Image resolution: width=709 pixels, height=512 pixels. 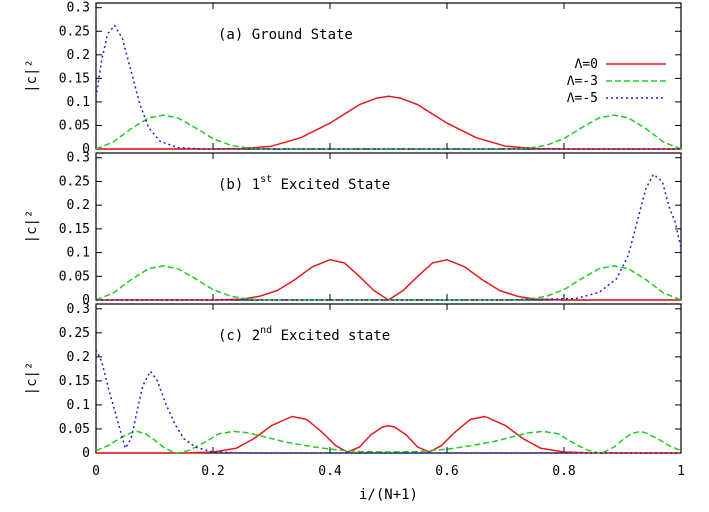 What do you see at coordinates (586, 64) in the screenshot?
I see `legend-label: Λ=0` at bounding box center [586, 64].